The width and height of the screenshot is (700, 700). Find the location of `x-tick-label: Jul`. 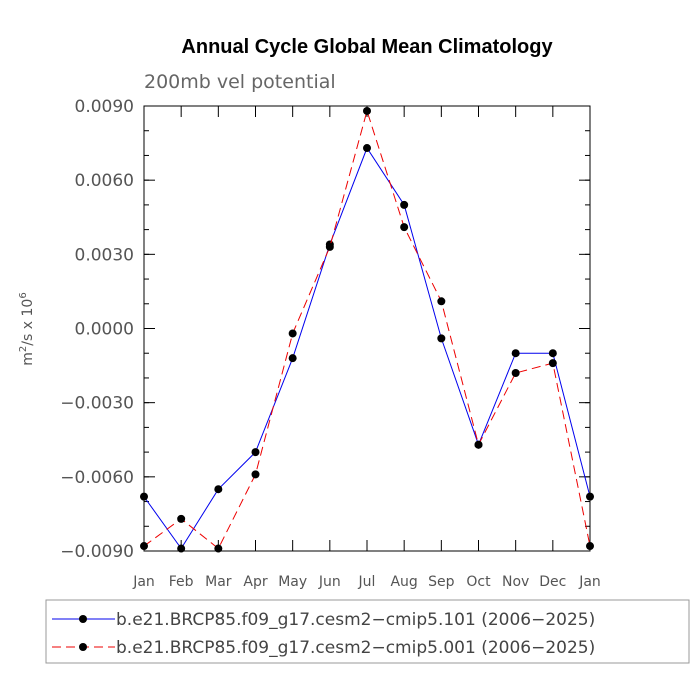

x-tick-label: Jul is located at coordinates (367, 582).